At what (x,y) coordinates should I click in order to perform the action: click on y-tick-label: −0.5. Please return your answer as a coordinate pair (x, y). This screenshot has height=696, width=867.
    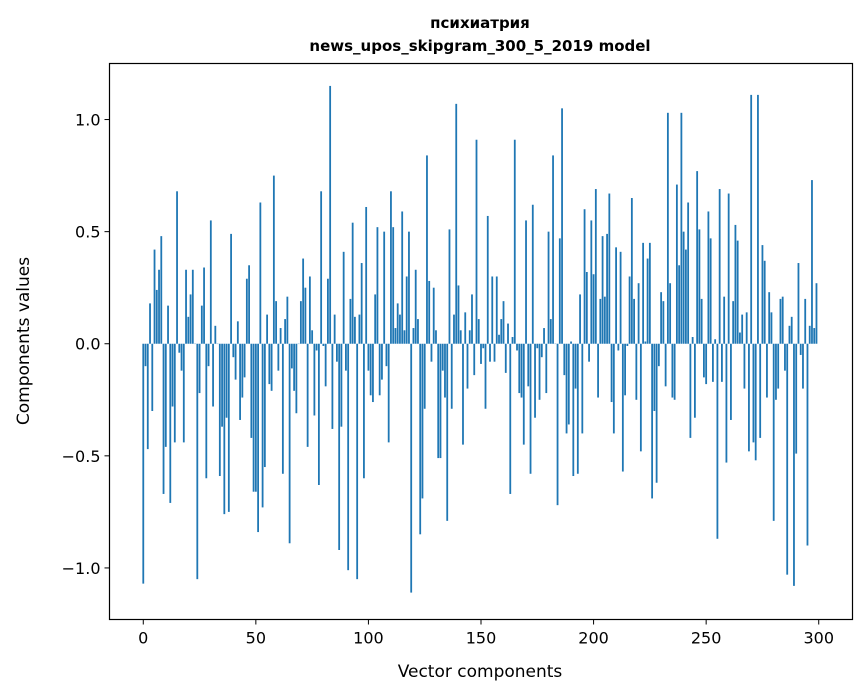
    Looking at the image, I should click on (81, 456).